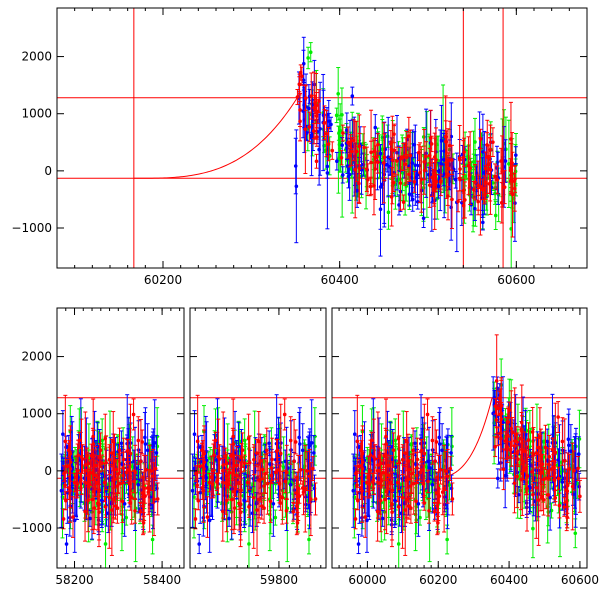  Describe the element at coordinates (163, 280) in the screenshot. I see `x-tick-label: 60200` at that location.